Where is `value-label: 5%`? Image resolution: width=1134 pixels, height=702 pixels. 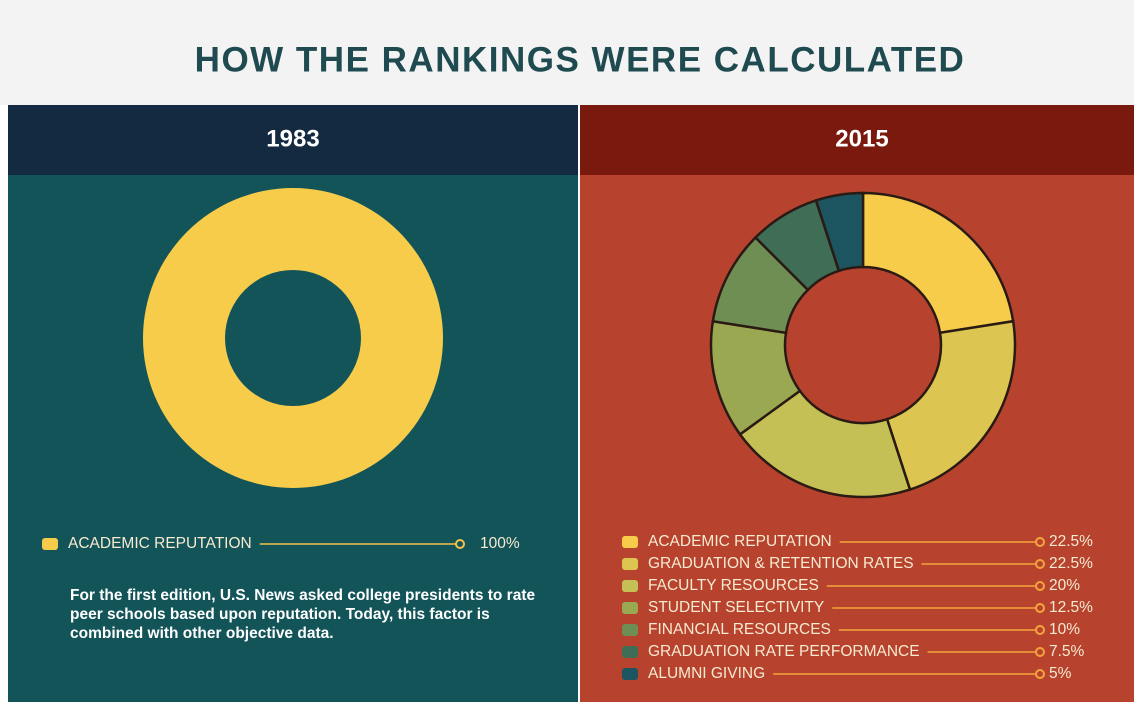
value-label: 5% is located at coordinates (1060, 673).